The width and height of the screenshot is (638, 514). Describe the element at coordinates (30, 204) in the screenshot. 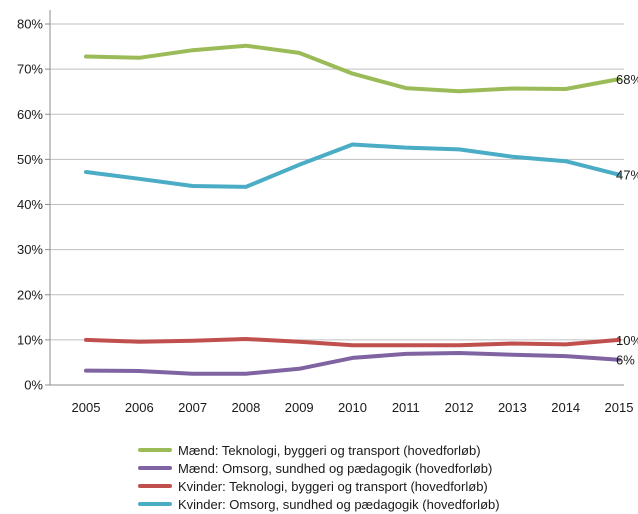

I see `y-tick-label: 40%` at that location.